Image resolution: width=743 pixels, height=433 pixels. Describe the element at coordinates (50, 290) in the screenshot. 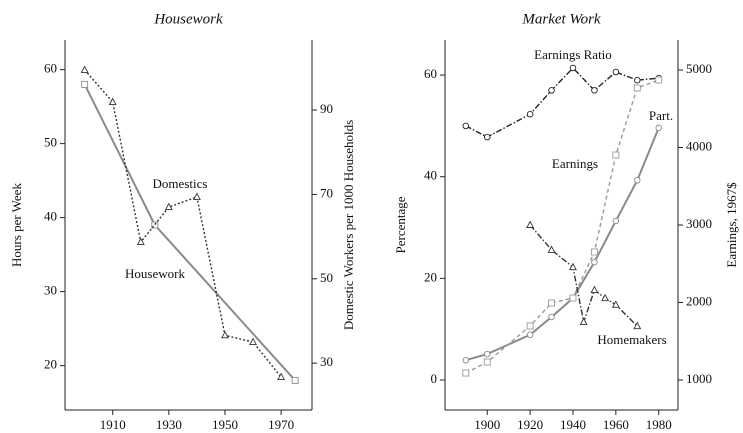

I see `y-tick-label: 30` at that location.